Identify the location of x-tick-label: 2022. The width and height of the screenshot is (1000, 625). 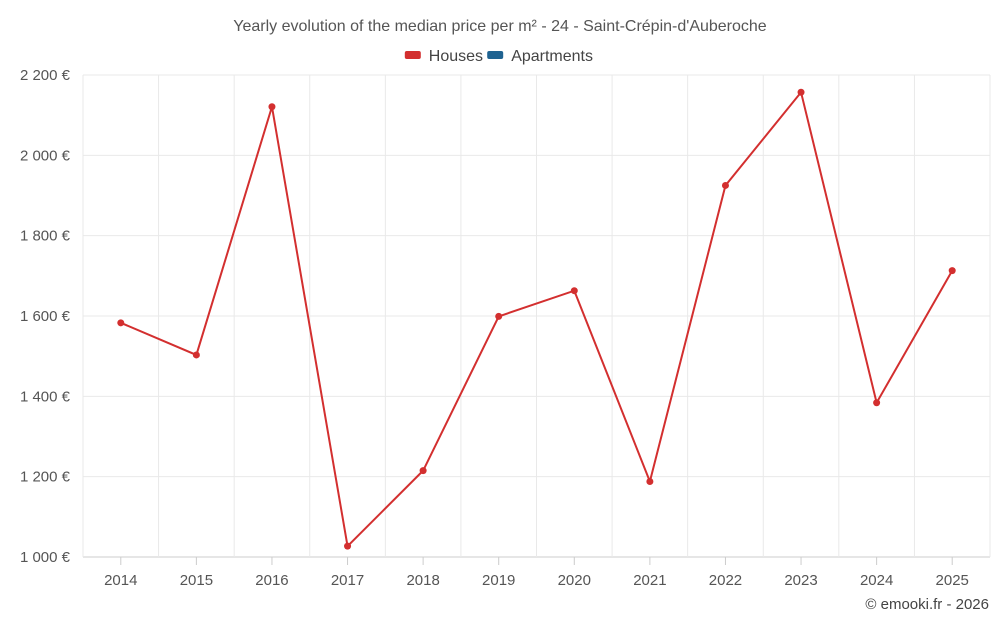
(725, 580).